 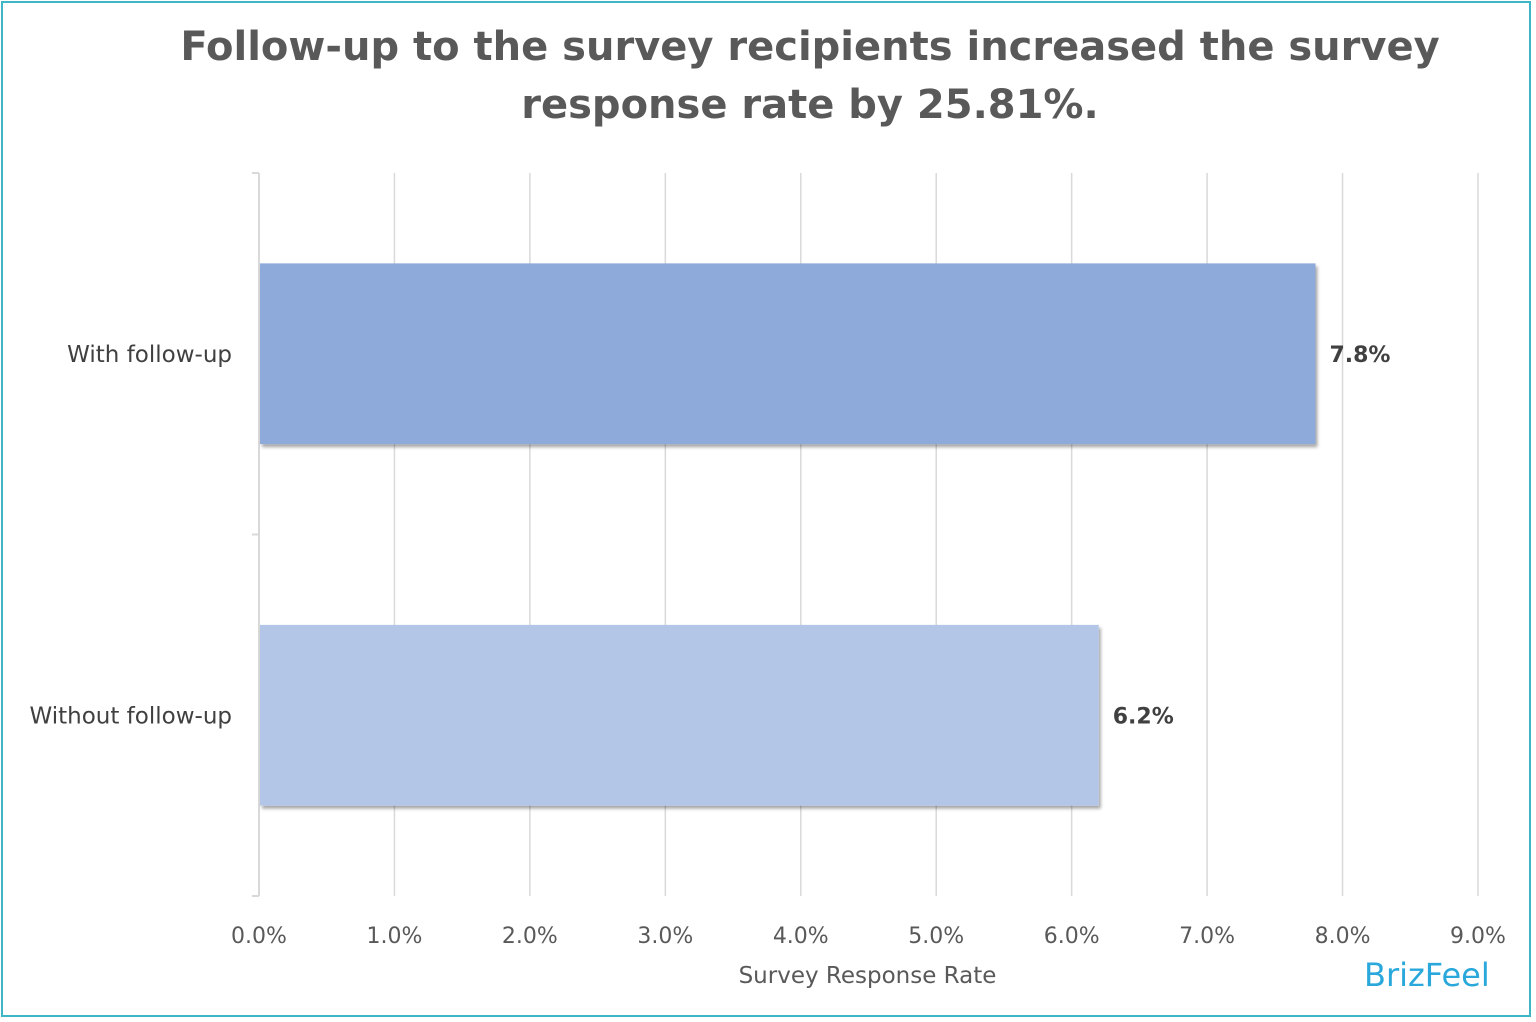 I want to click on x-tick-label: 3.0%, so click(x=665, y=936).